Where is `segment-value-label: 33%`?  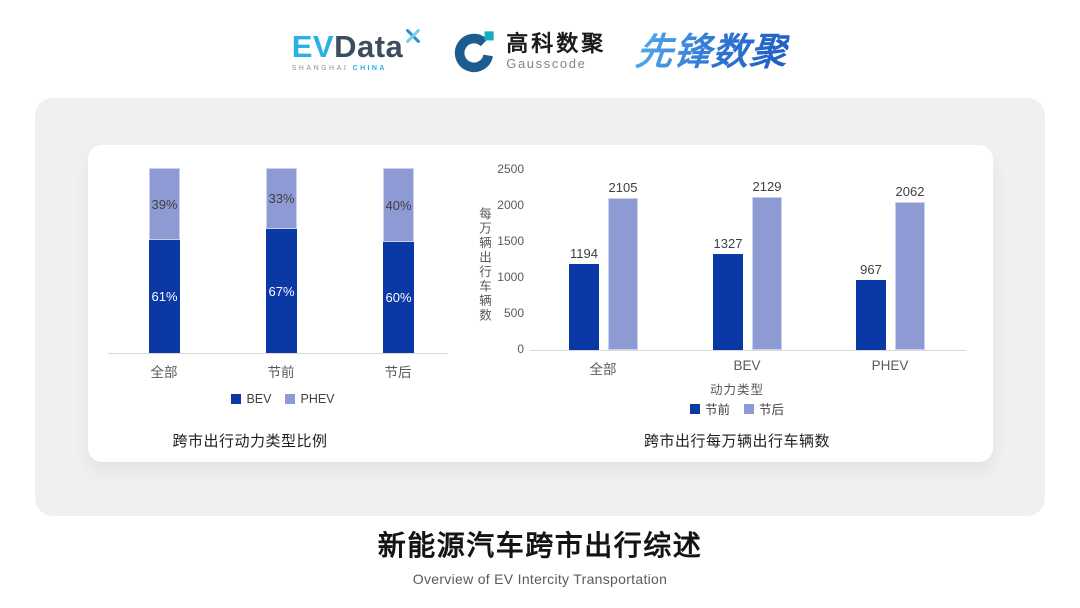 segment-value-label: 33% is located at coordinates (281, 198).